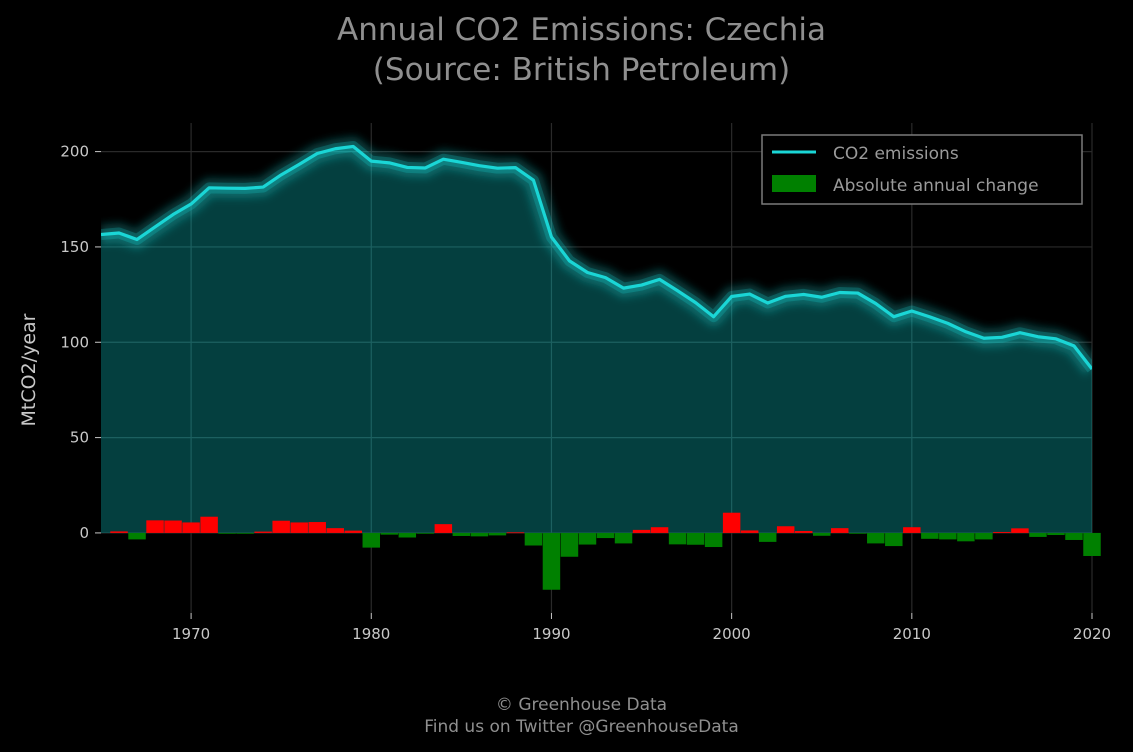 This screenshot has width=1133, height=752. Describe the element at coordinates (912, 634) in the screenshot. I see `x-tick-label: 2010` at that location.